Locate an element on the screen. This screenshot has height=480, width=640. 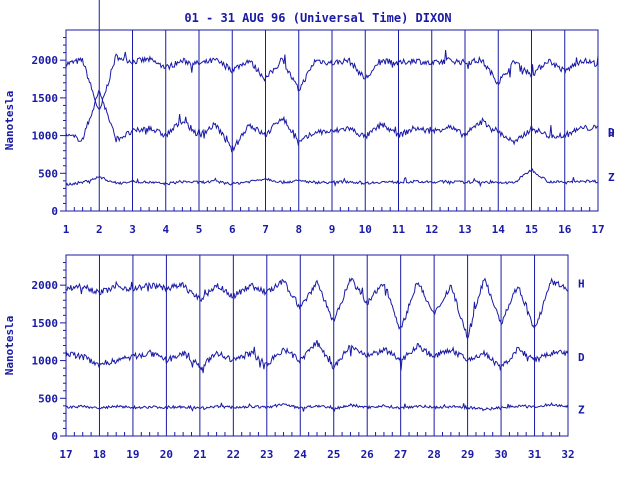
x-tick-label: 15 is located at coordinates (531, 229).